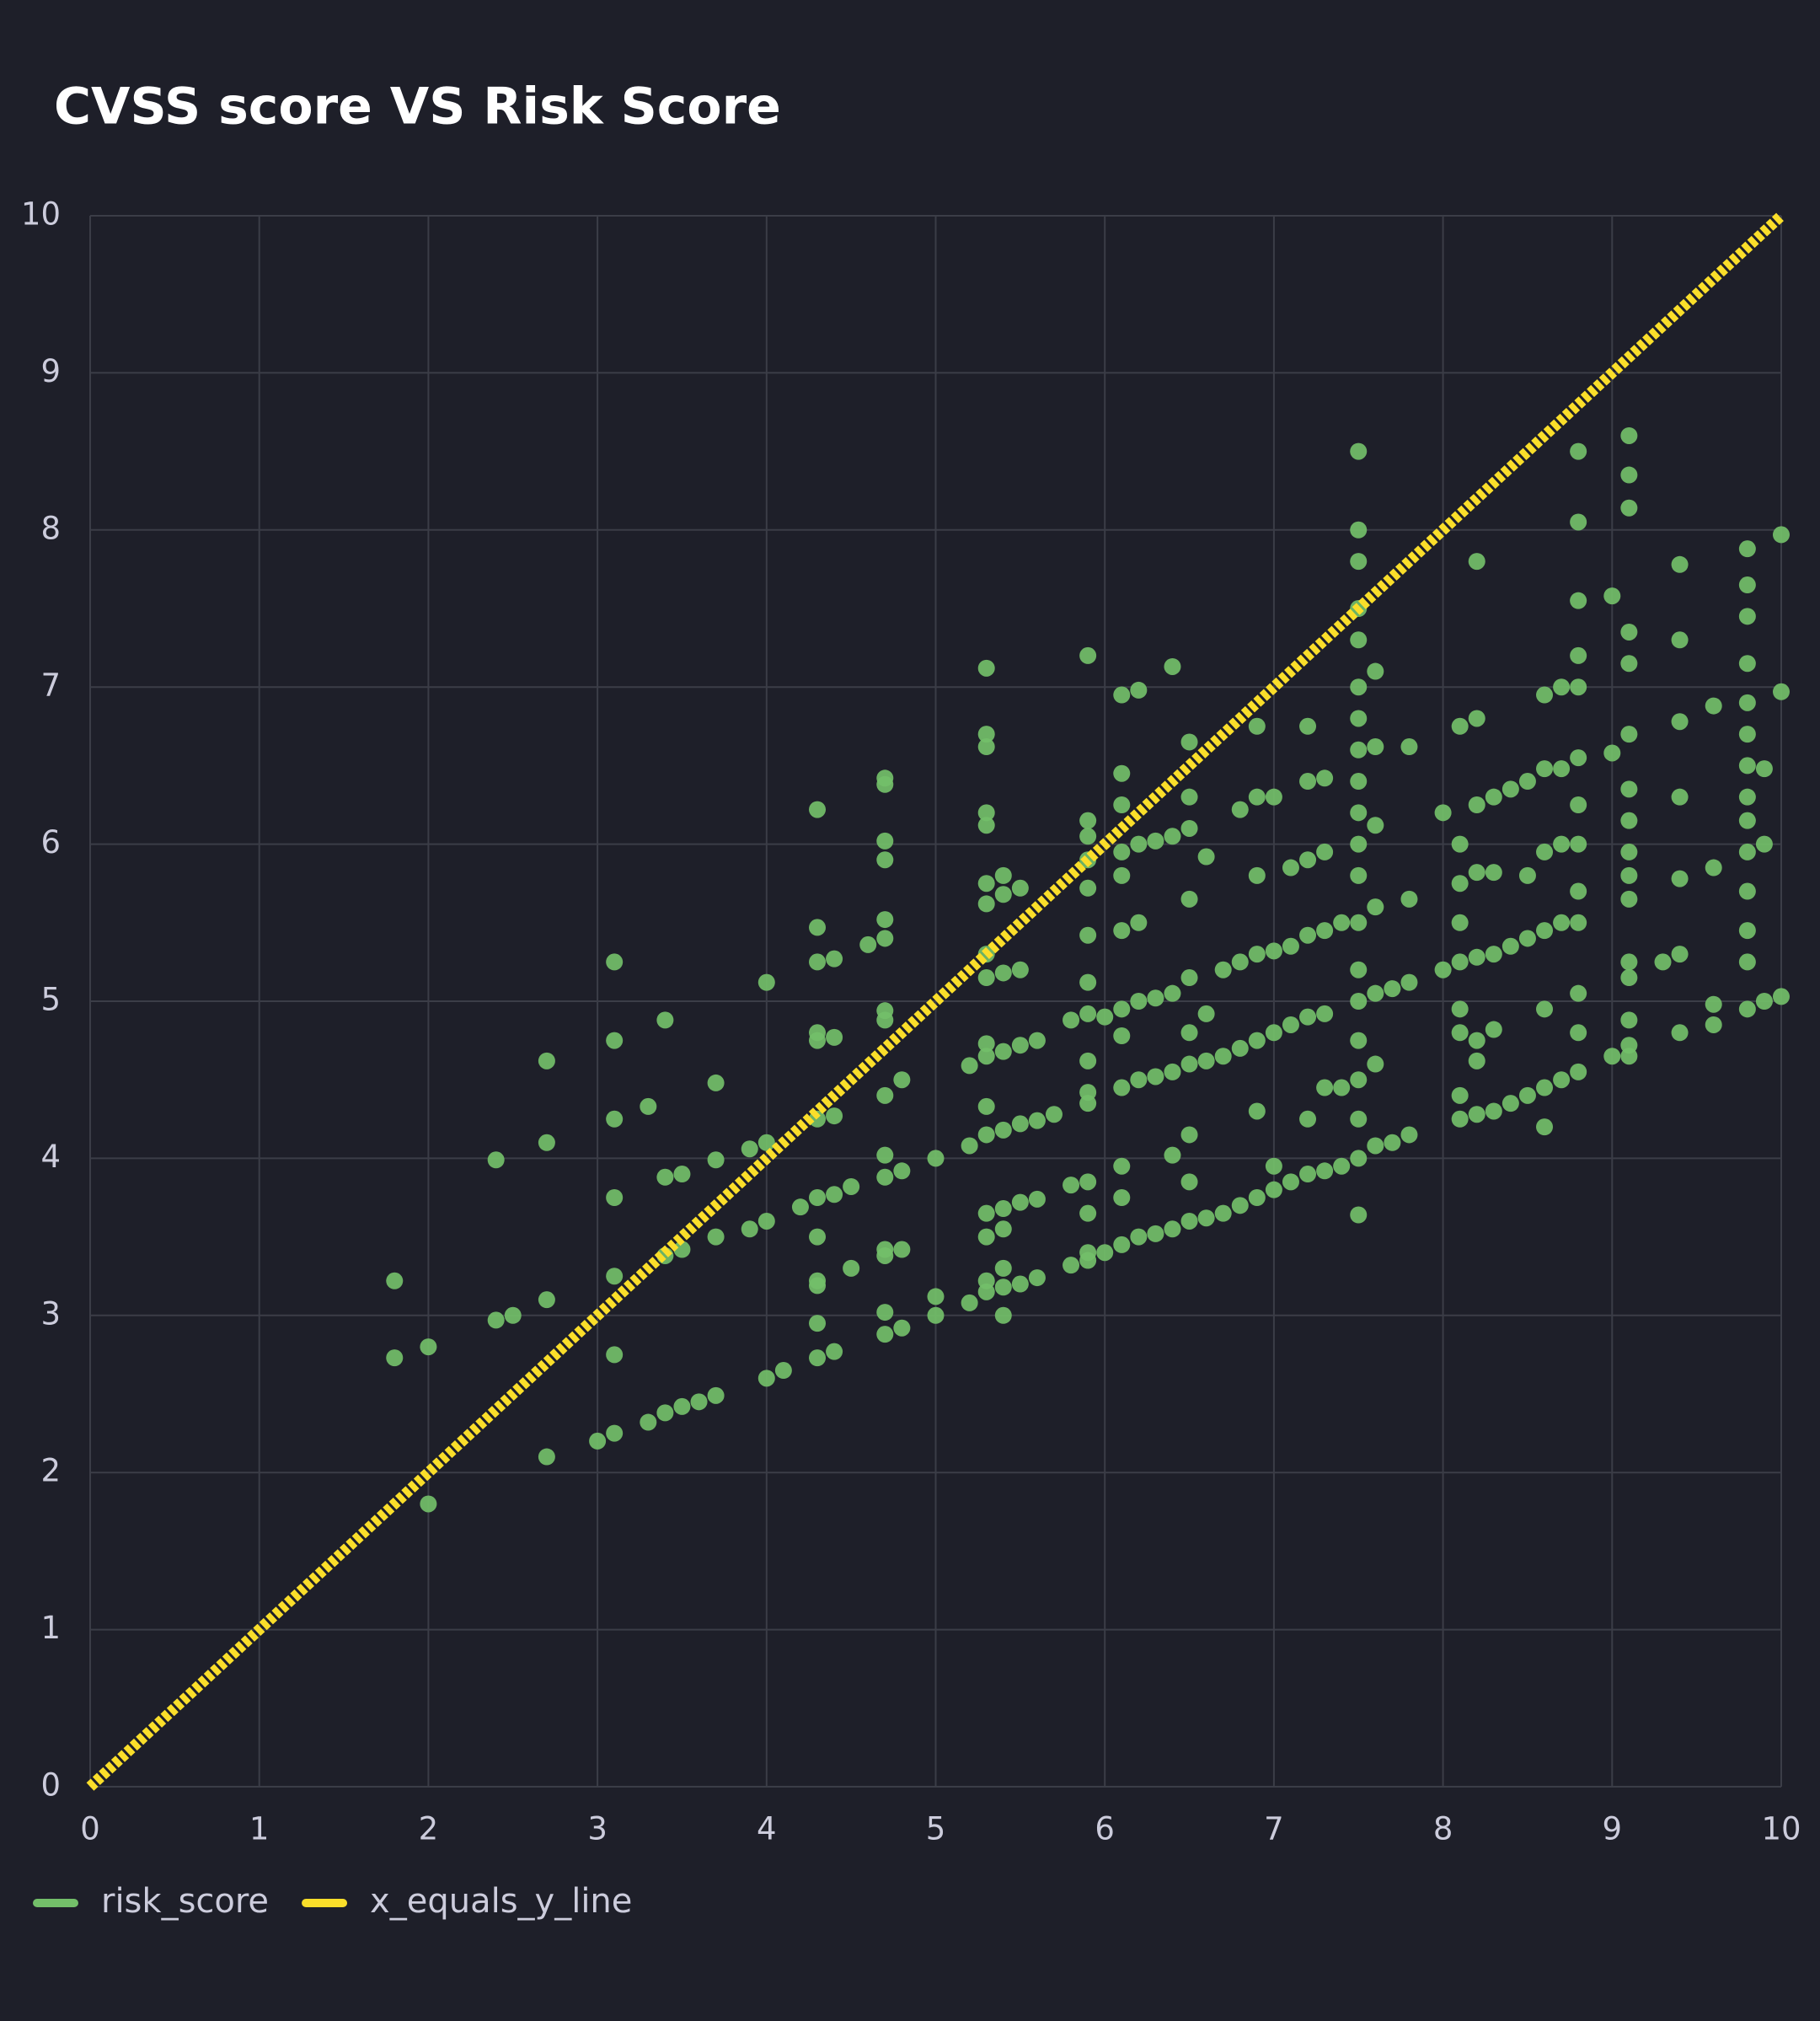  What do you see at coordinates (50, 1628) in the screenshot?
I see `y-tick-label: 1` at bounding box center [50, 1628].